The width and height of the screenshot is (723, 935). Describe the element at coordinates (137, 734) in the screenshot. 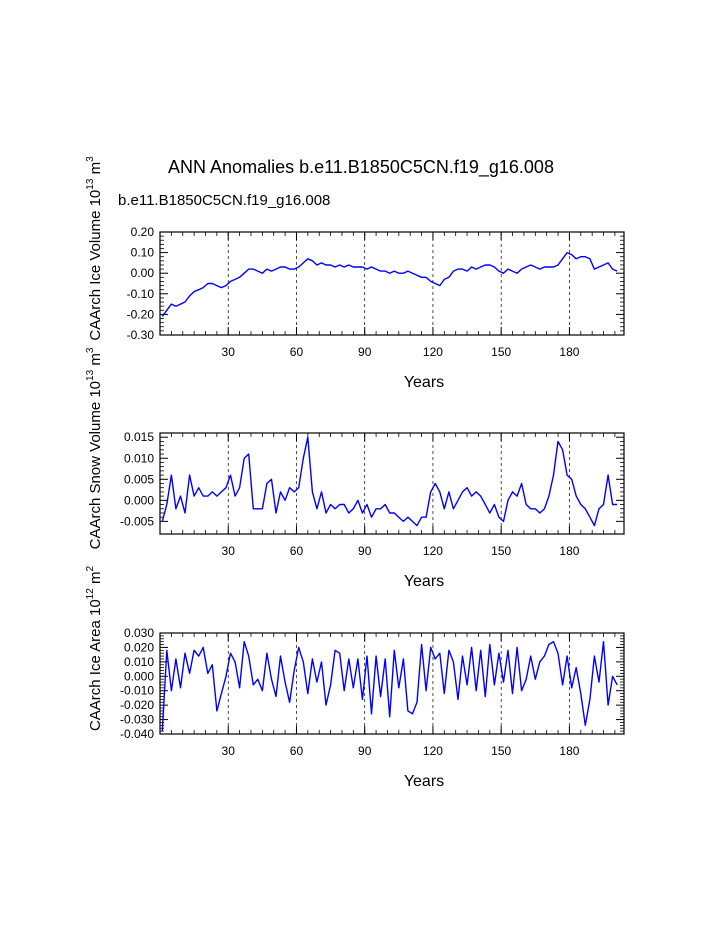

I see `y-tick-label: -0.040` at that location.